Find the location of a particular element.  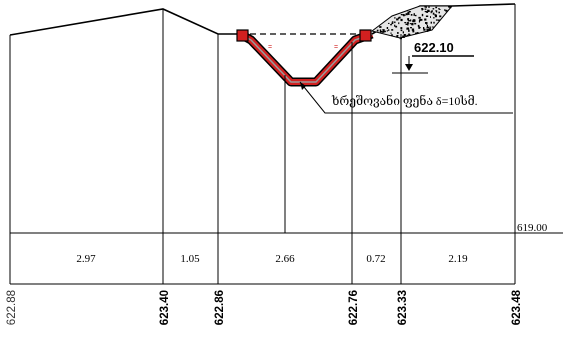

gravel-fill-hatch is located at coordinates (412, 22).